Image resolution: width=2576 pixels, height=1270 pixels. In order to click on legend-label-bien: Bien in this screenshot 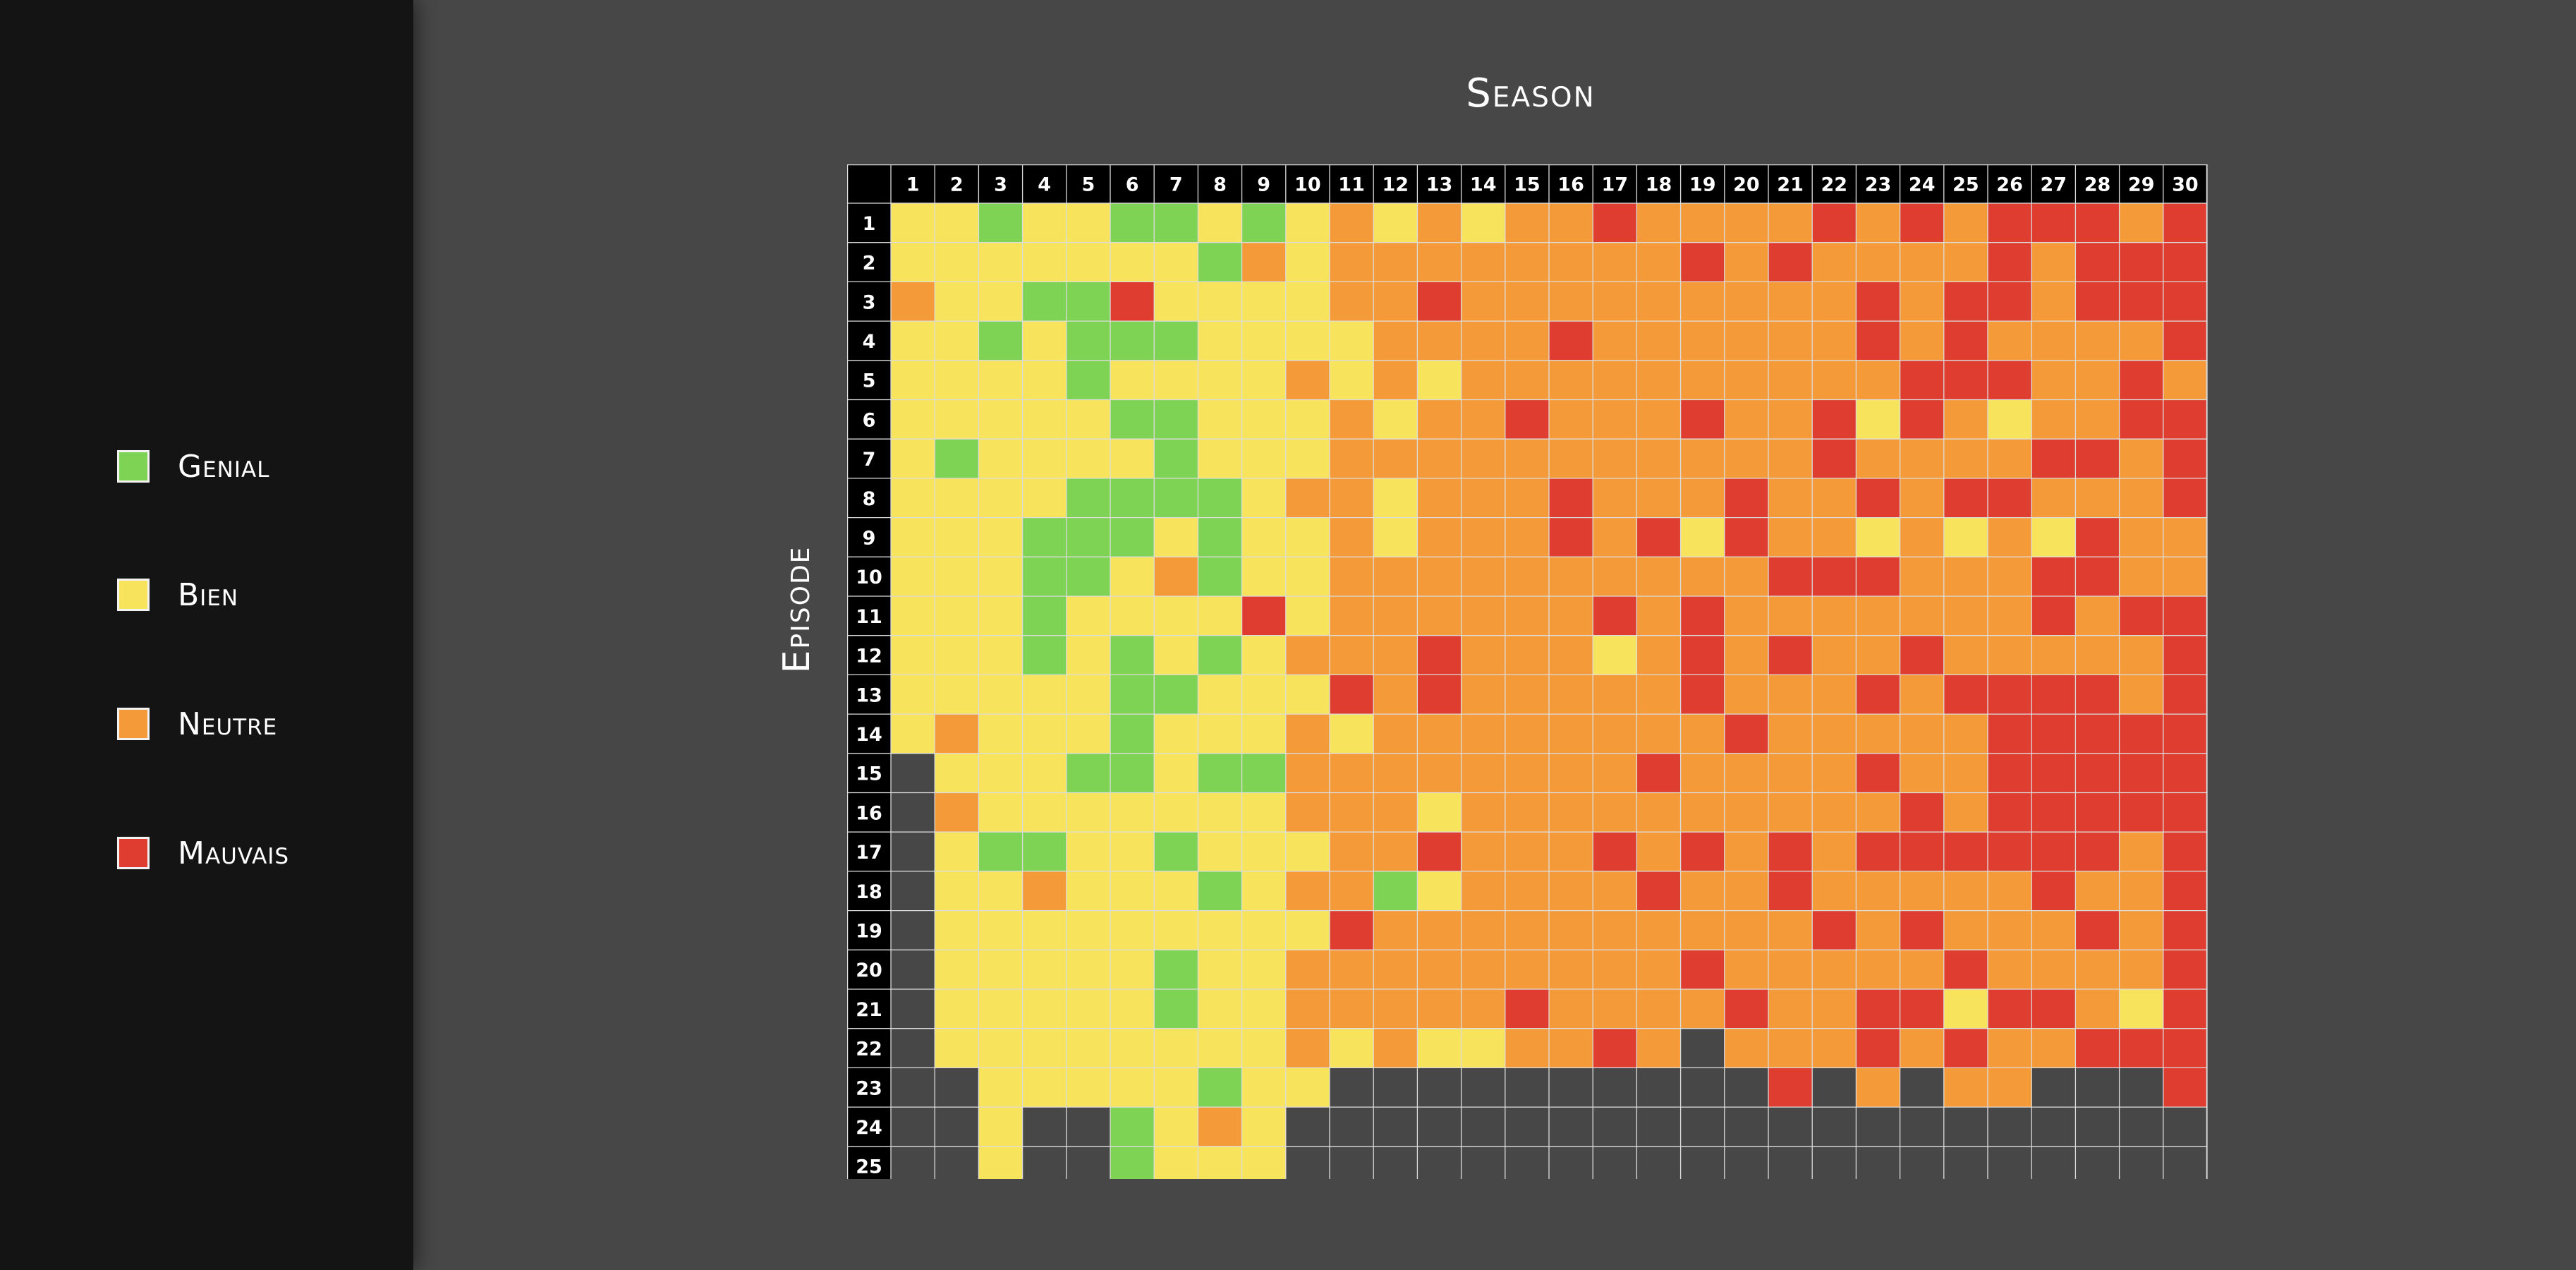, I will do `click(208, 594)`.